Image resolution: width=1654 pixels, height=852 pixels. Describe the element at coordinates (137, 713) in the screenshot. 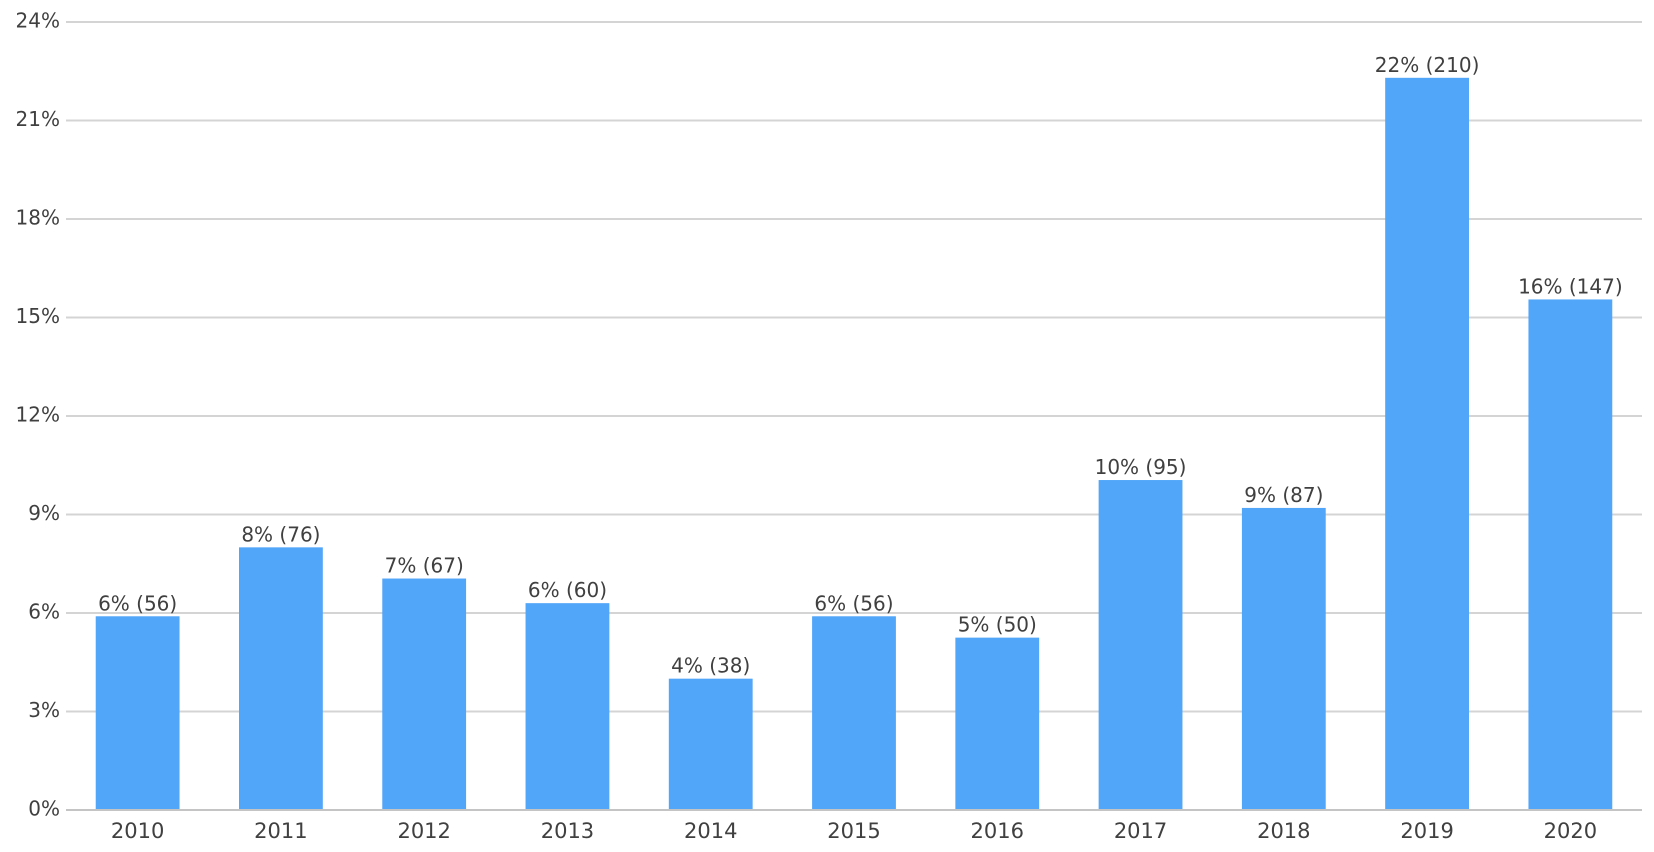

I see `bar-2010` at that location.